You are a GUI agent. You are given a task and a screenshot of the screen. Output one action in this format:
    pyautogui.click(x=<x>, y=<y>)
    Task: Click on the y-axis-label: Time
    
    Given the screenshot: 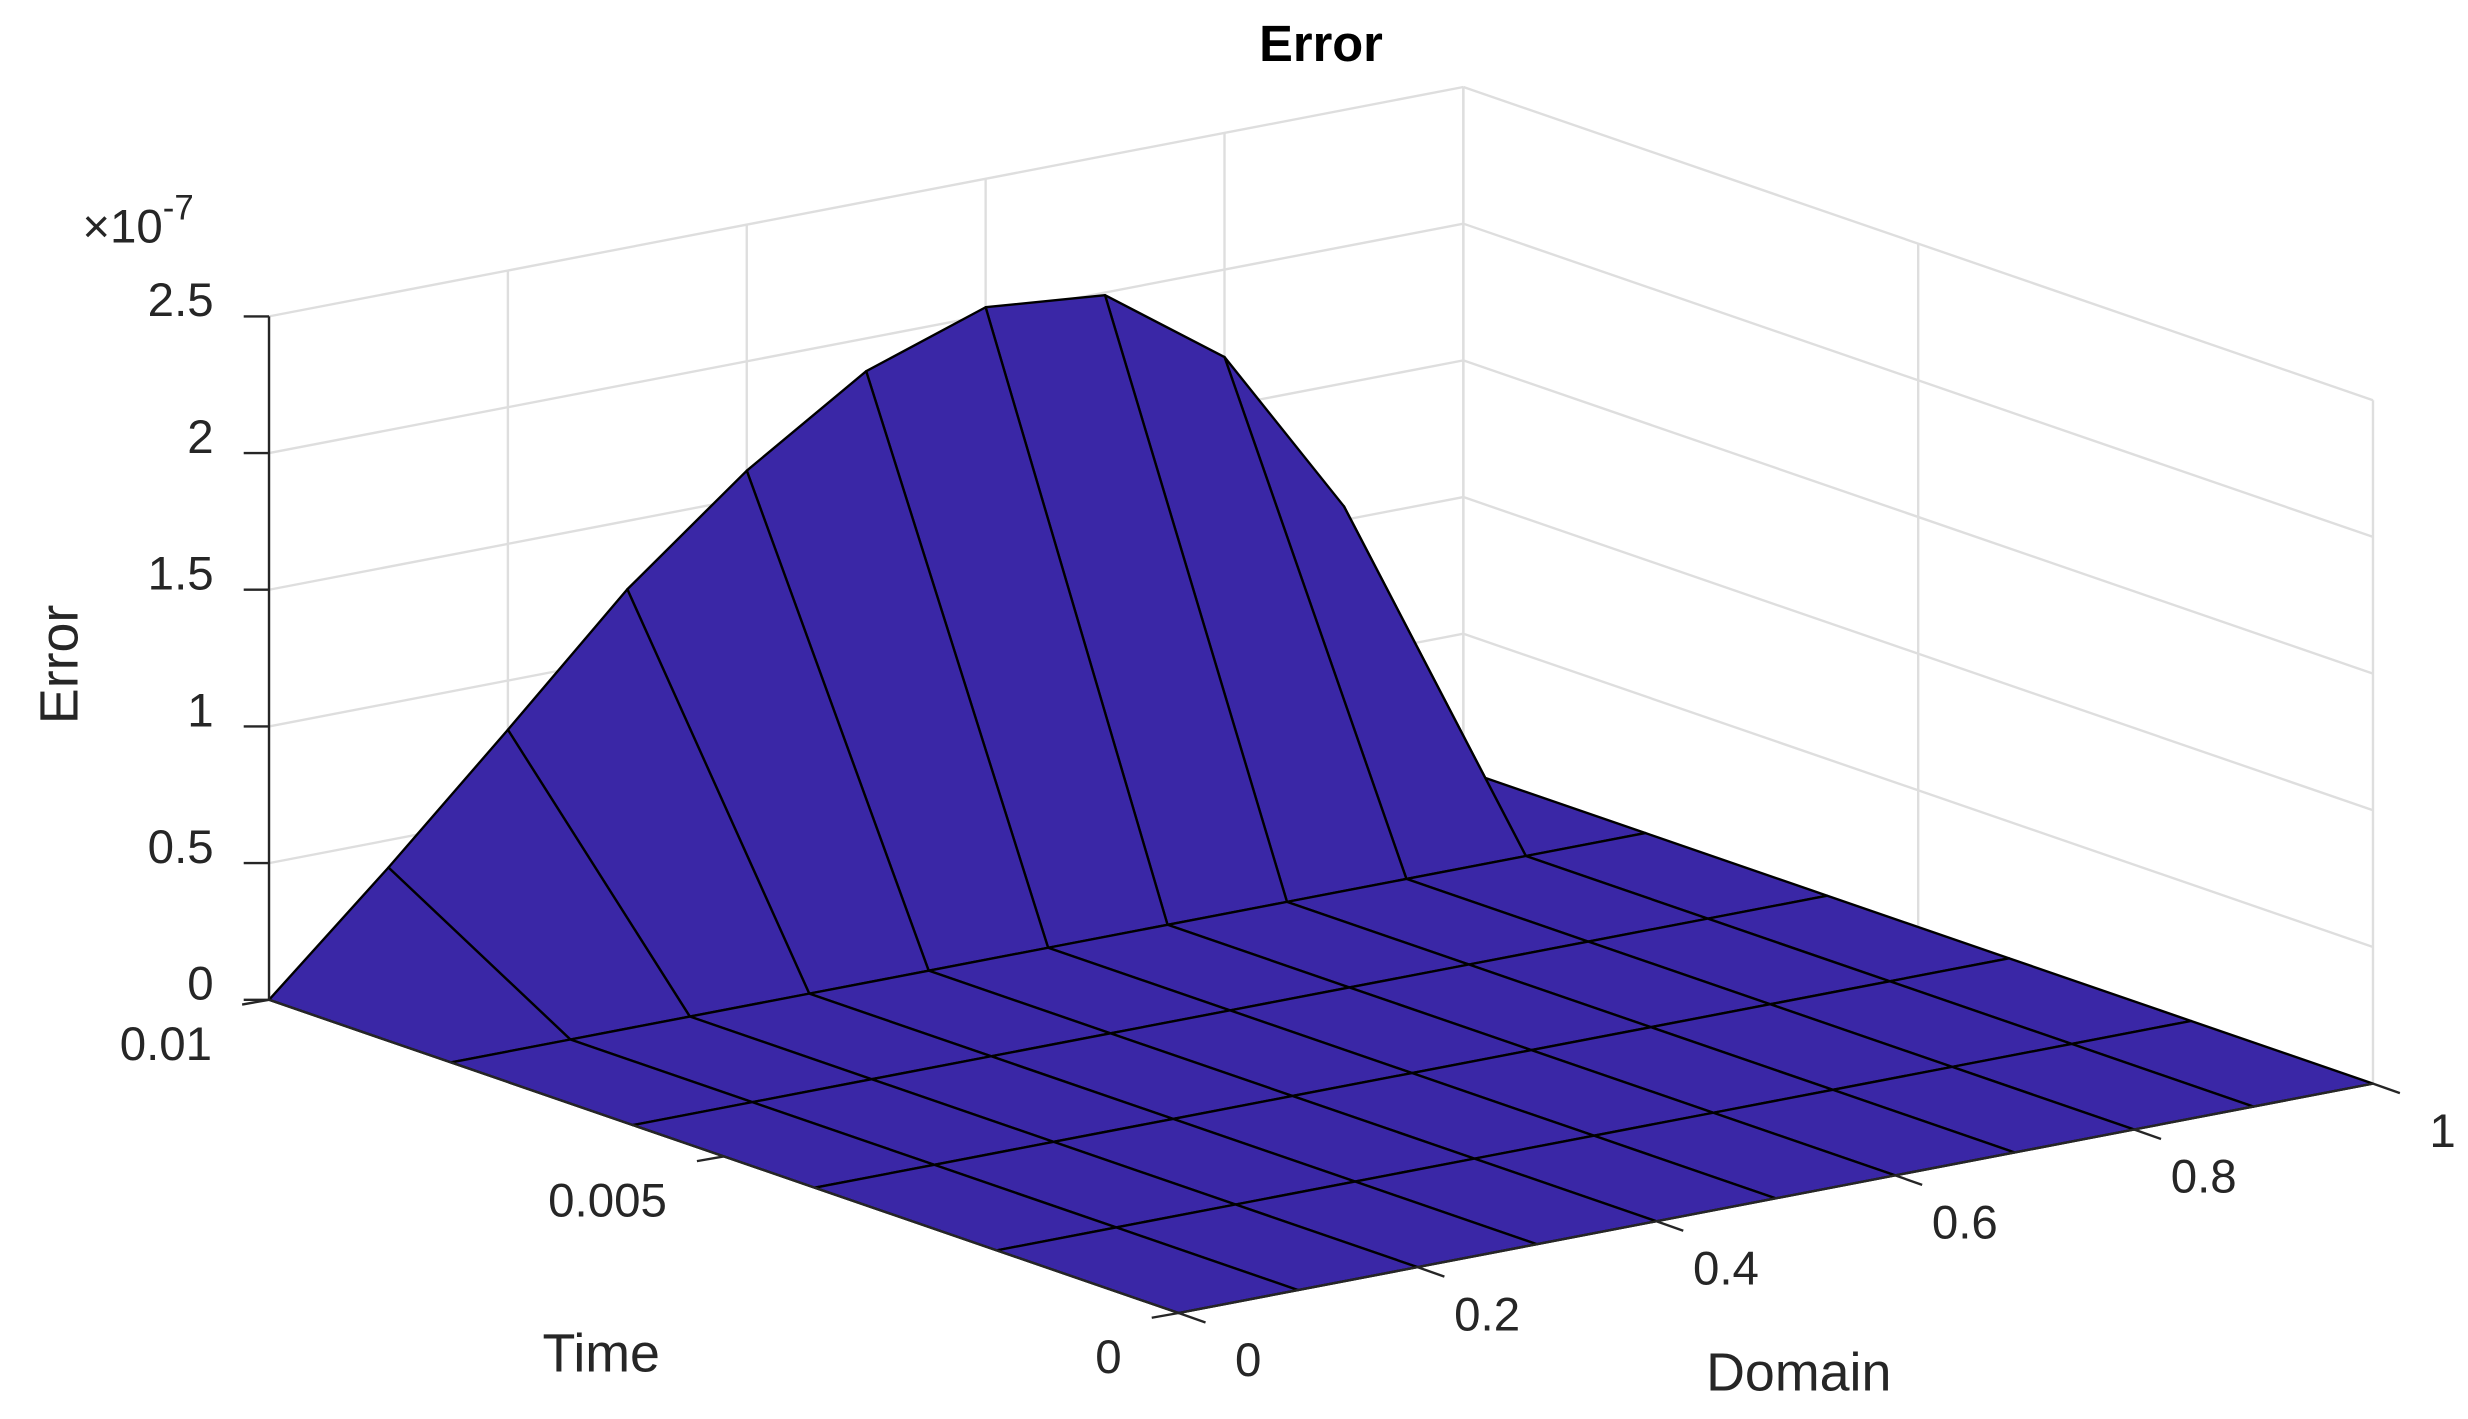 What is the action you would take?
    pyautogui.click(x=600, y=1354)
    